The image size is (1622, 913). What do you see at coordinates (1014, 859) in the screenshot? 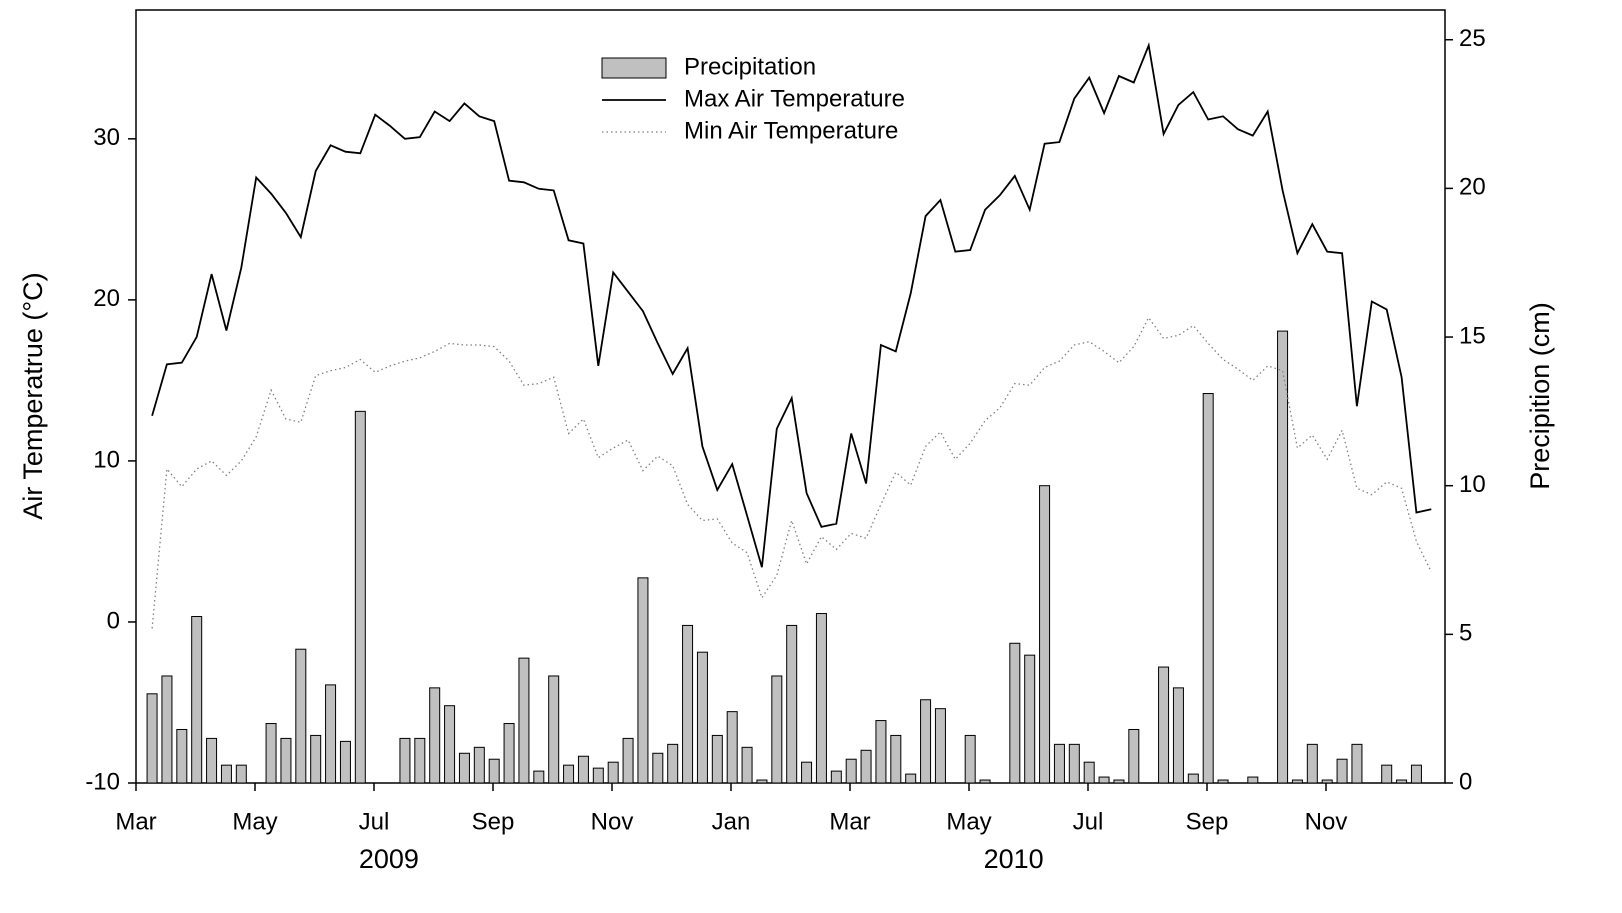
I see `x-group-label: 2010` at bounding box center [1014, 859].